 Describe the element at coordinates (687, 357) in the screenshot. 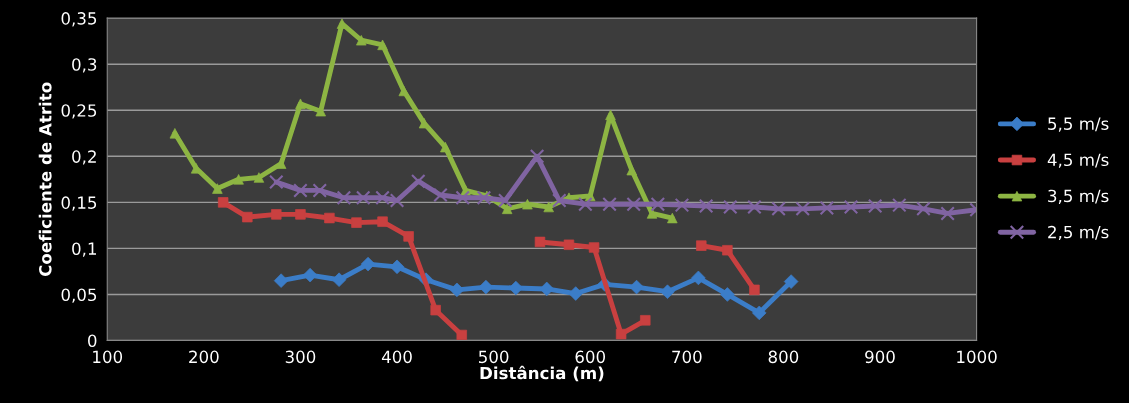

I see `x-tick-label: 700` at that location.